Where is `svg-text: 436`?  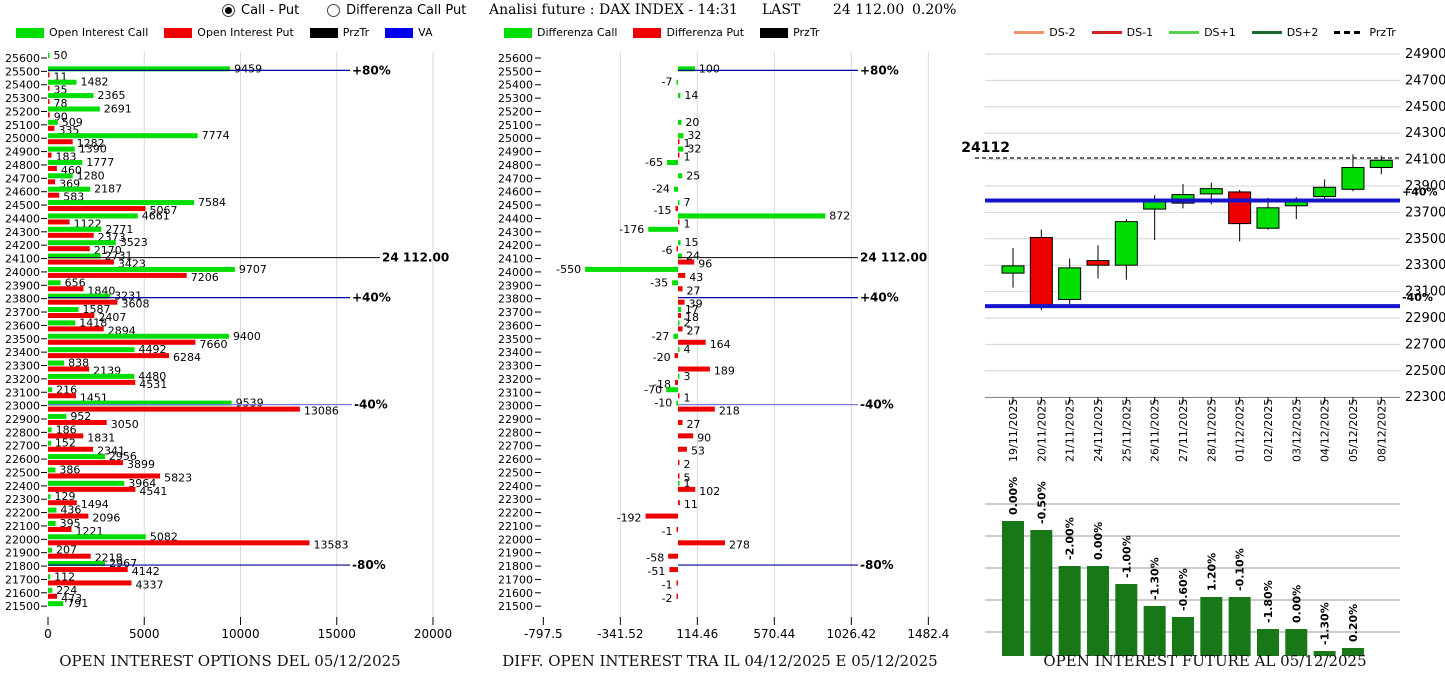
svg-text: 436 is located at coordinates (70, 510).